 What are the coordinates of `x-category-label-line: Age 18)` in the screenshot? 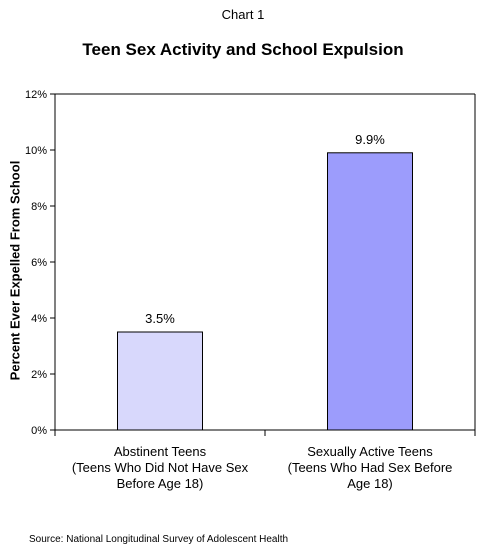 It's located at (370, 483).